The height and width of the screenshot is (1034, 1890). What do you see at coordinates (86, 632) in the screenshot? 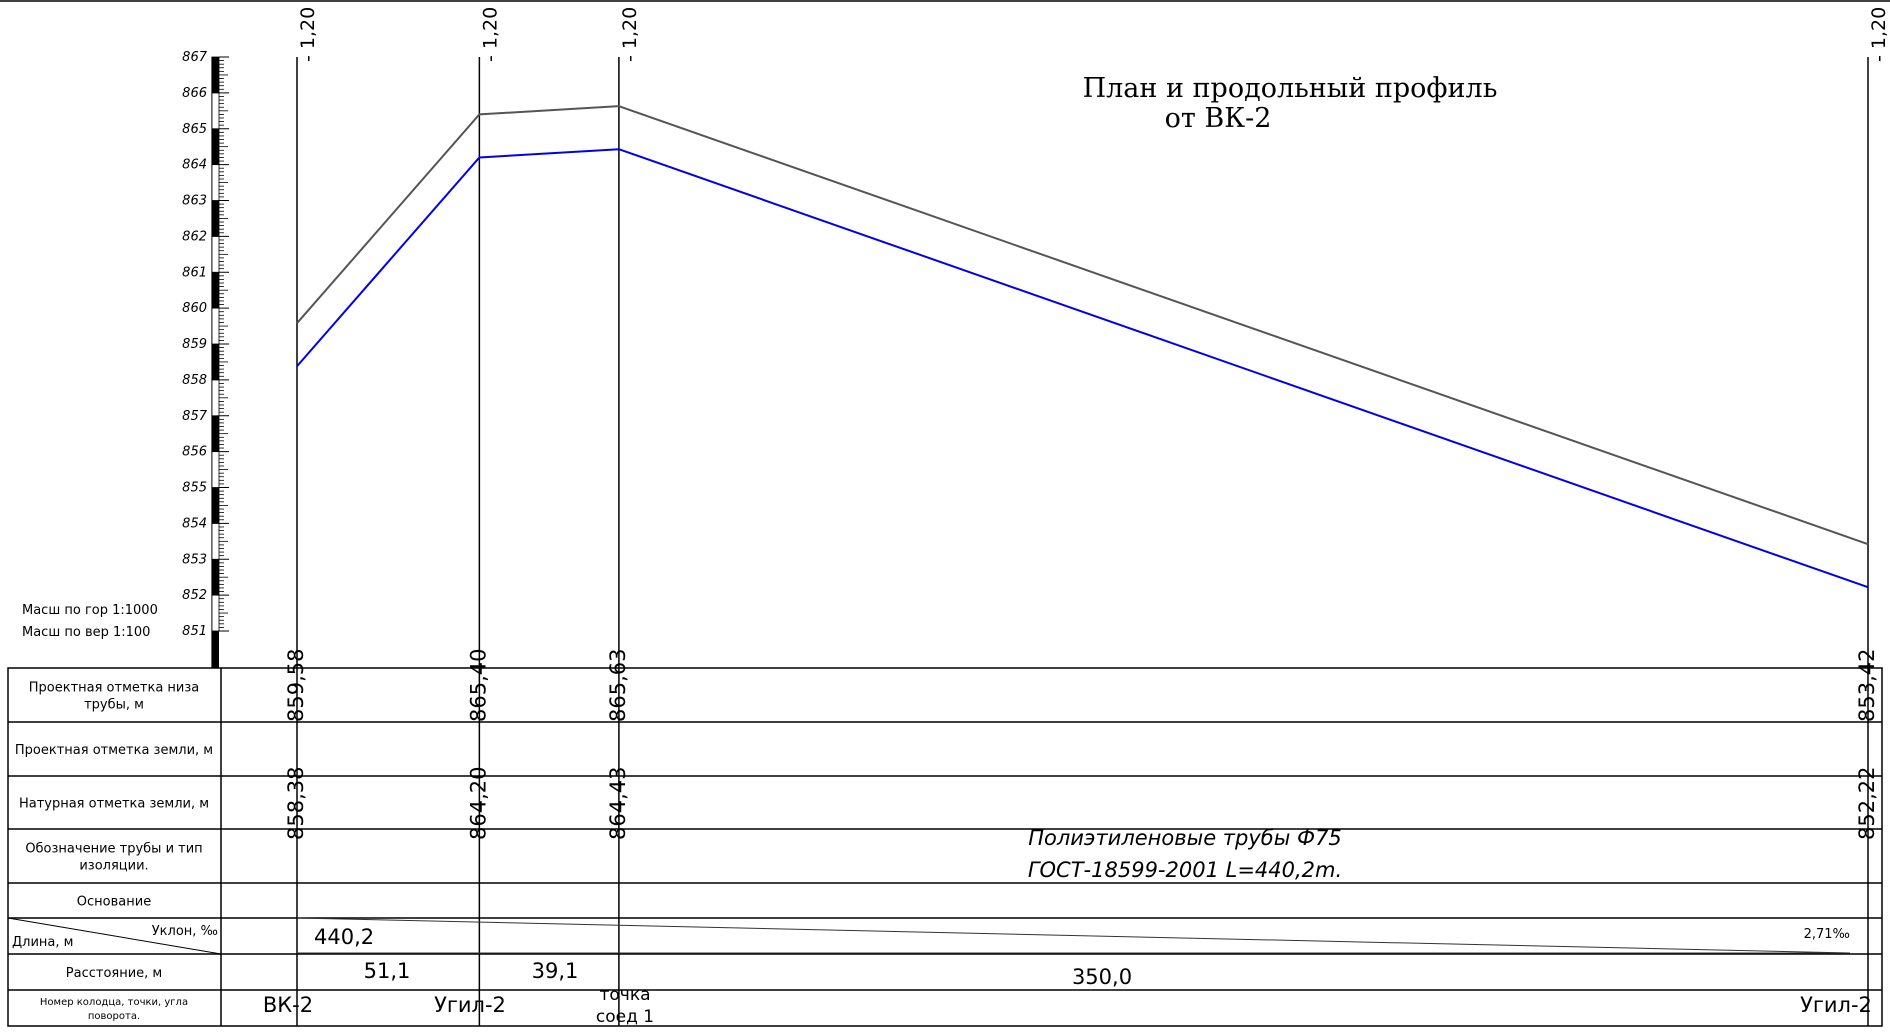
I see `vertical-scale-label: Масш по вер 1:100` at bounding box center [86, 632].